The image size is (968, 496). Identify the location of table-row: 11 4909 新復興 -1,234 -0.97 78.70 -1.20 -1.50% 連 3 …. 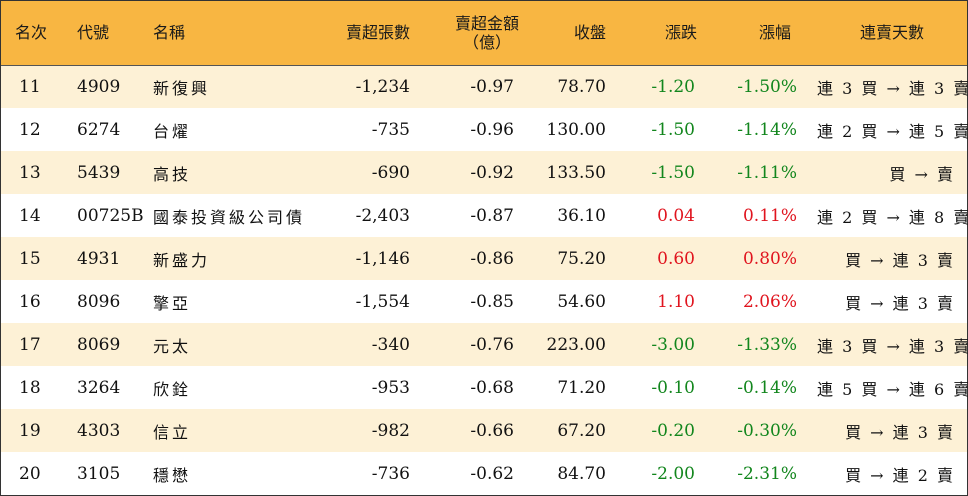
(484, 86).